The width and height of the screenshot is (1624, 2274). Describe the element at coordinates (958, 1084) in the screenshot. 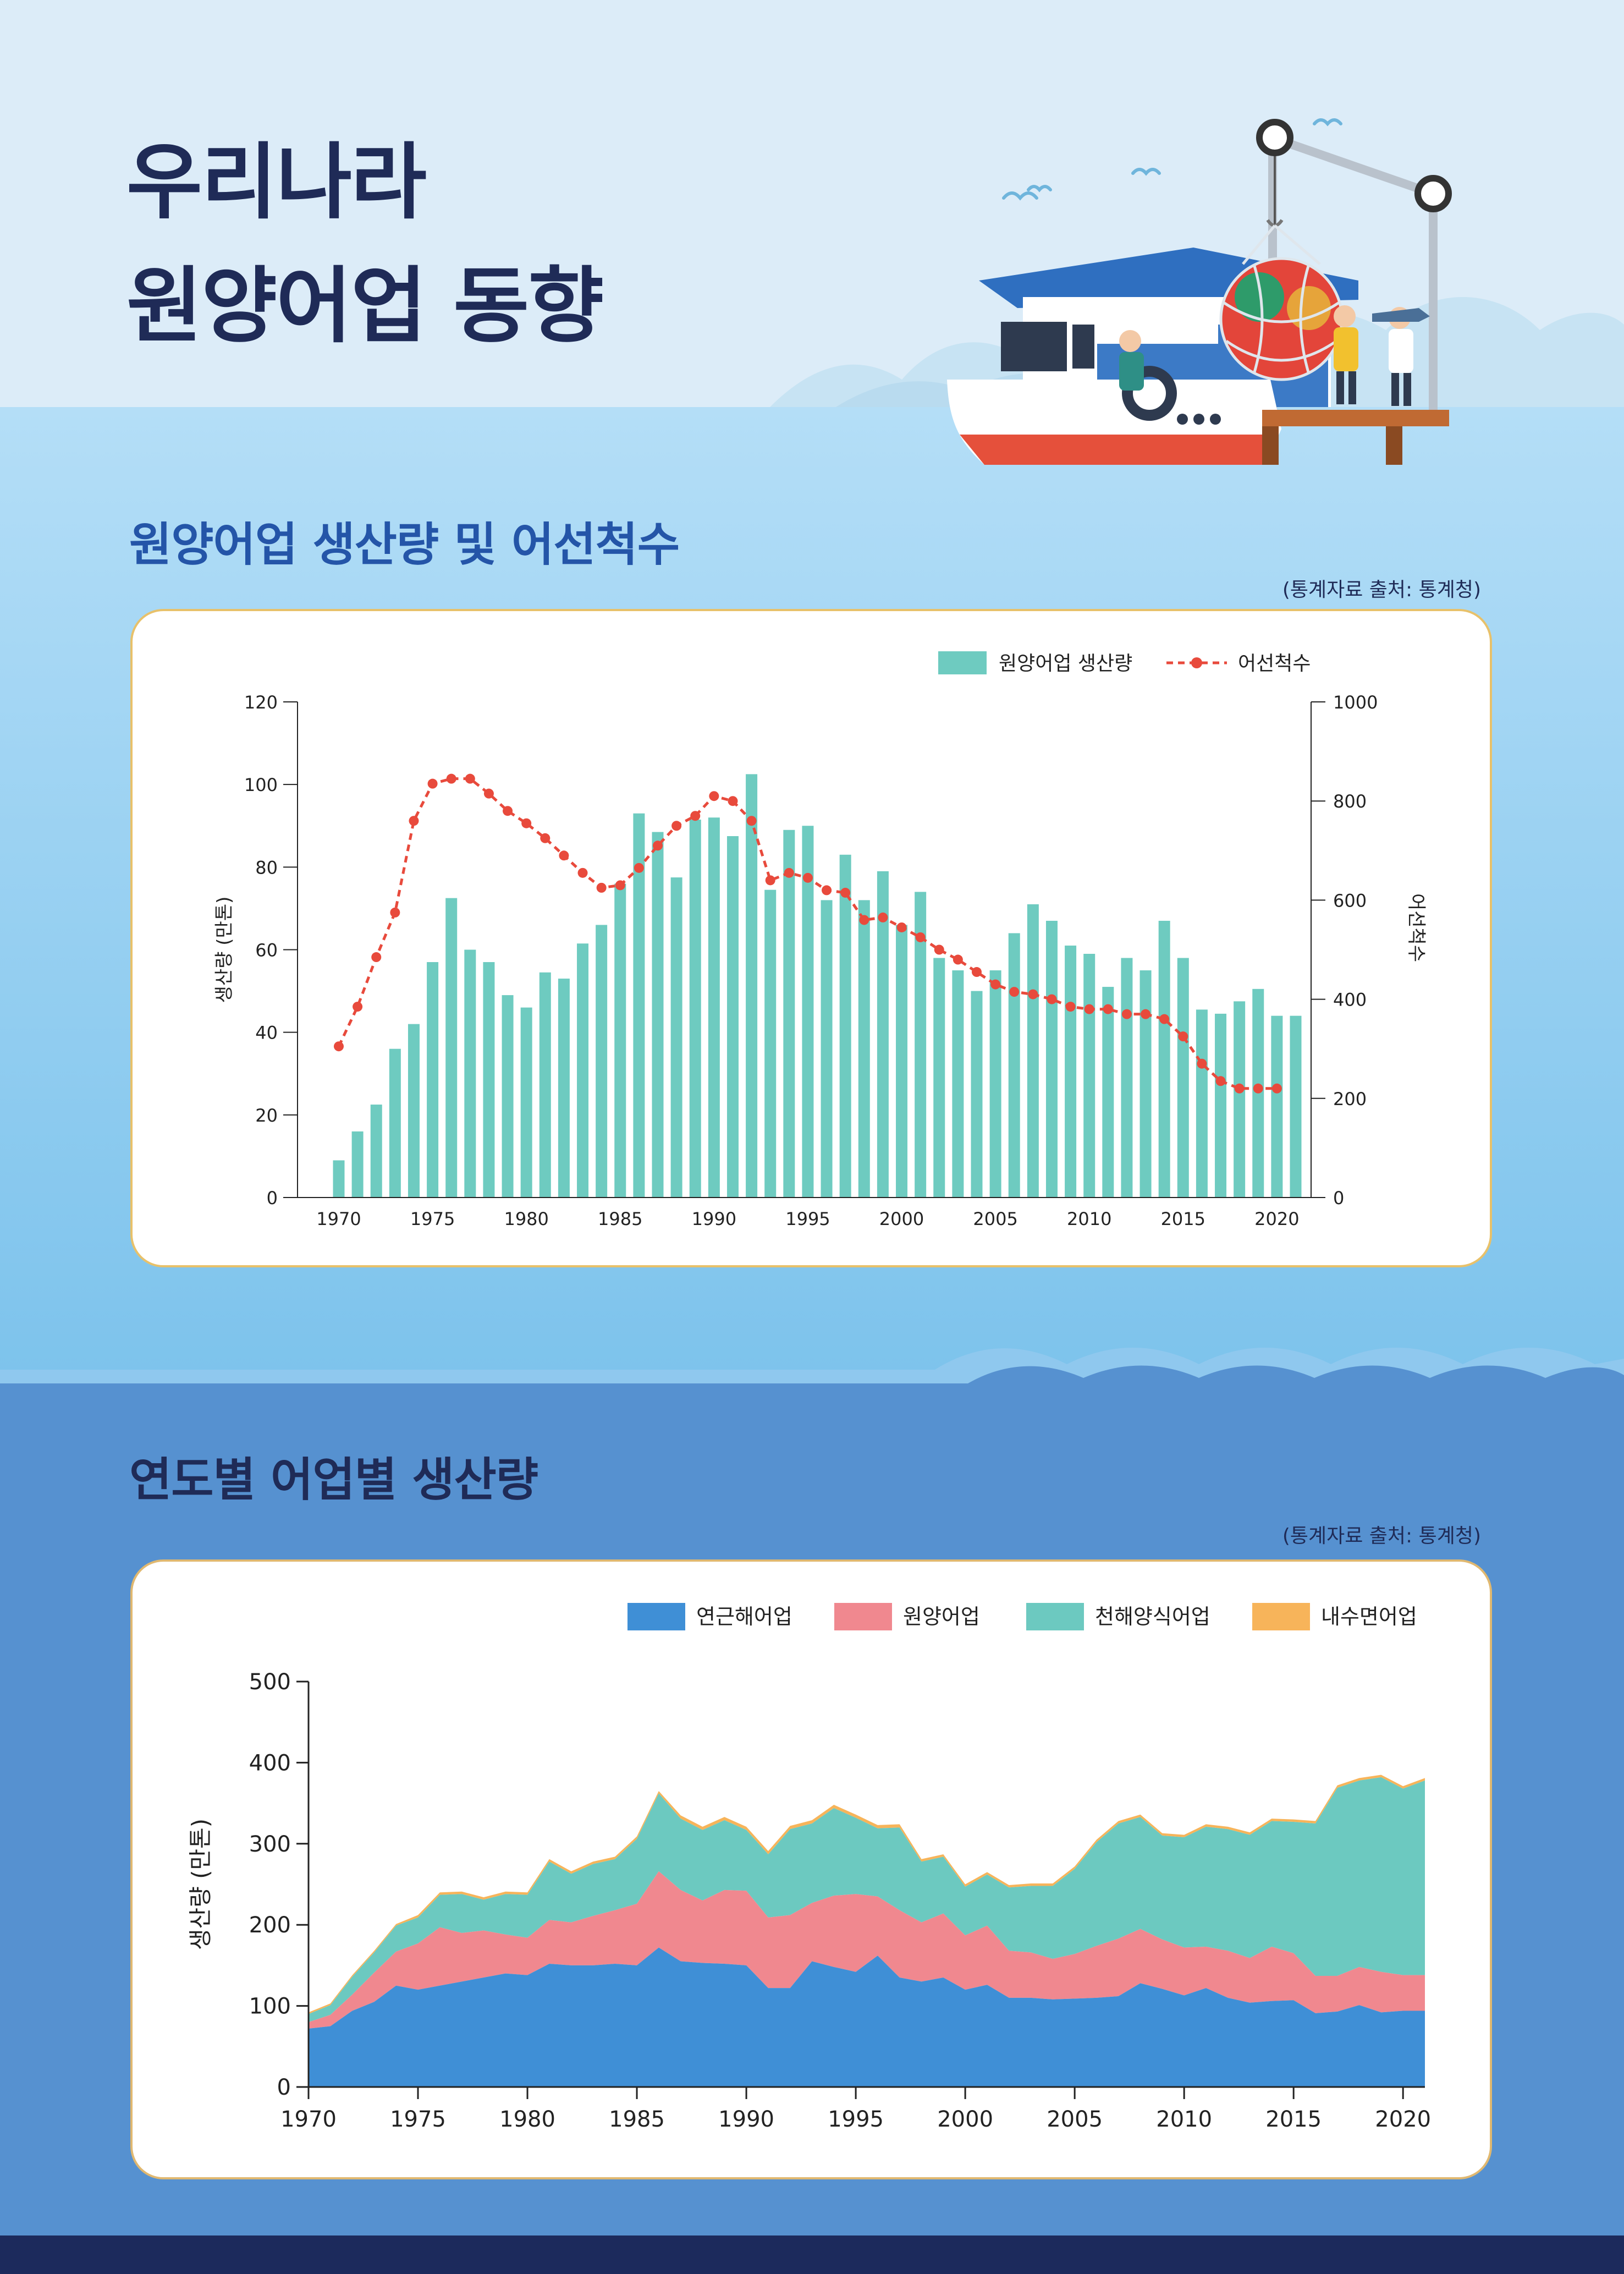

I see `bar-2003` at that location.